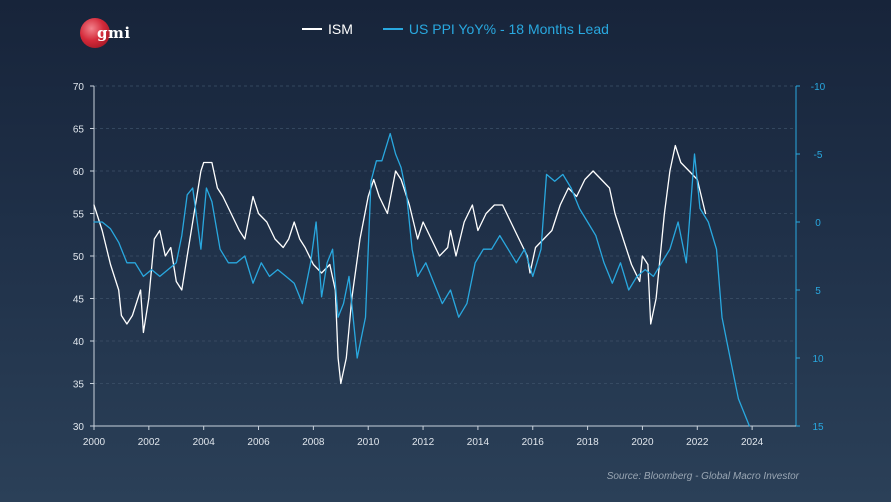  What do you see at coordinates (818, 87) in the screenshot?
I see `y-right-tick-label: -10` at bounding box center [818, 87].